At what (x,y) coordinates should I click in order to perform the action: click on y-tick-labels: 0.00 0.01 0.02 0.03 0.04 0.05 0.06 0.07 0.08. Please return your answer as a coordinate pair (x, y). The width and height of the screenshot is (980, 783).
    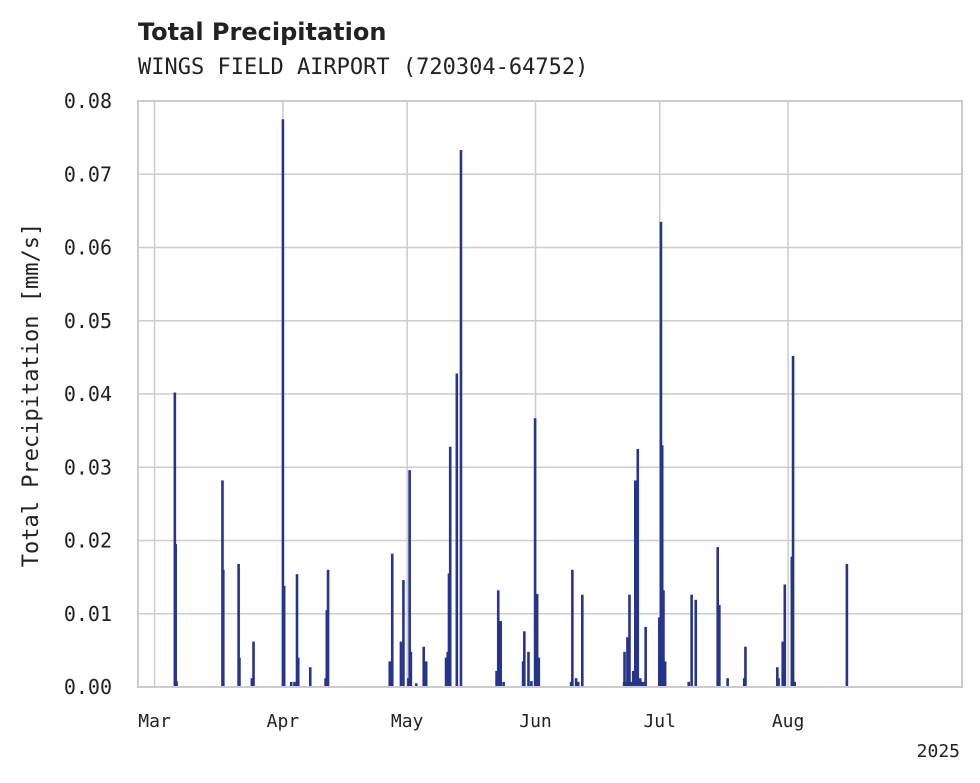
    Looking at the image, I should click on (88, 394).